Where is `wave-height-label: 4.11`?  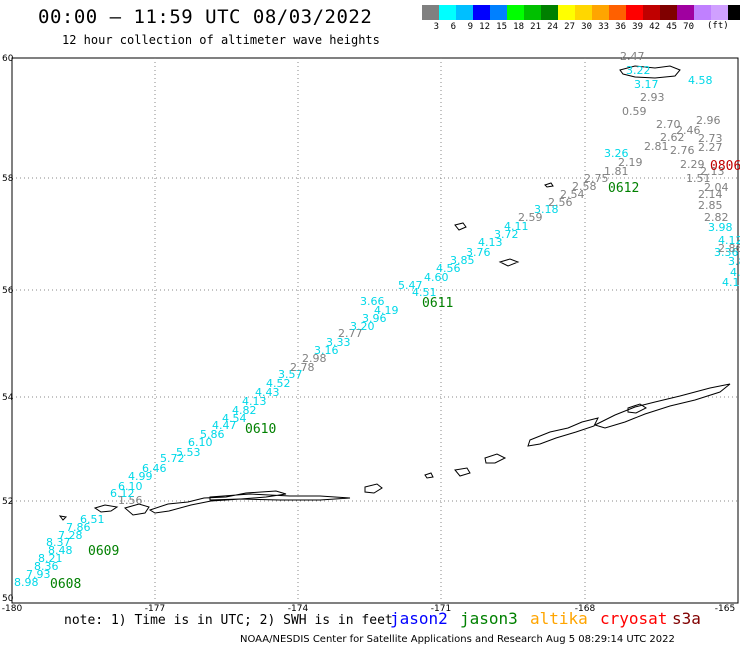
wave-height-label: 4.11 is located at coordinates (516, 226).